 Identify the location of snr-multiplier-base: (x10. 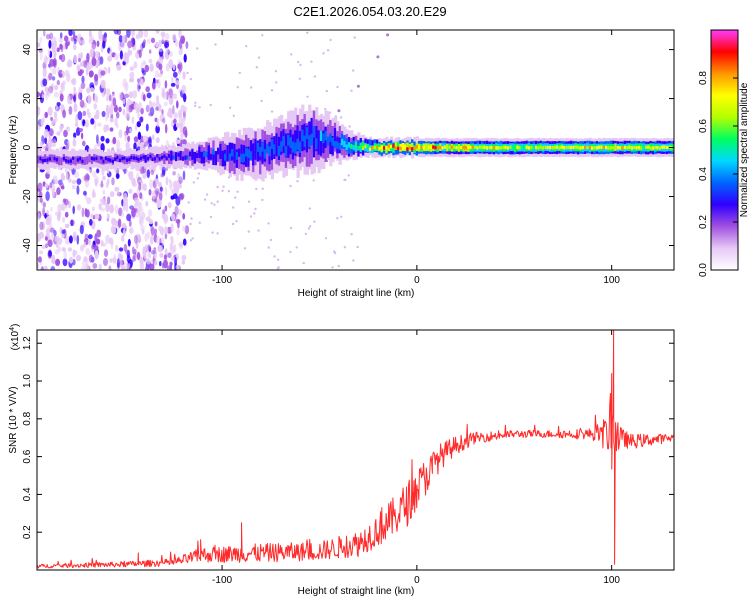
(15, 340).